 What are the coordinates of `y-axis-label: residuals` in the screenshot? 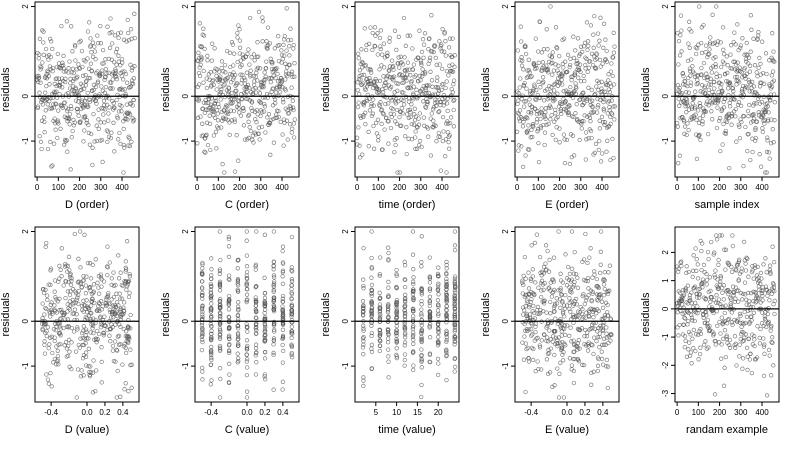 It's located at (486, 89).